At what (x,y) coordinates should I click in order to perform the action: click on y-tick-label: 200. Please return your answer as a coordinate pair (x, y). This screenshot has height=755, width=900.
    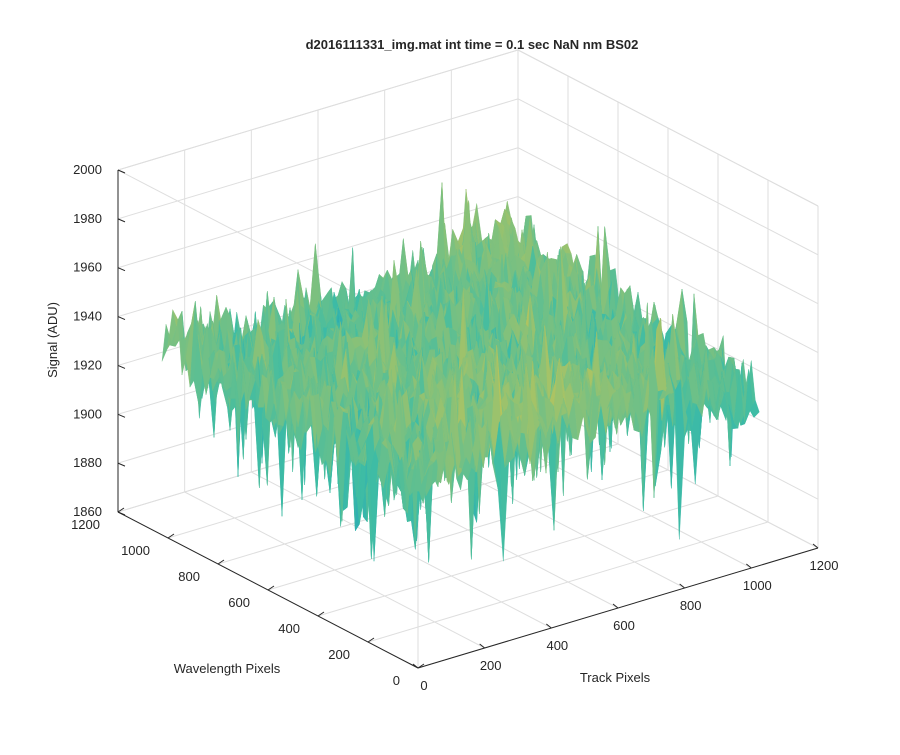
    Looking at the image, I should click on (339, 654).